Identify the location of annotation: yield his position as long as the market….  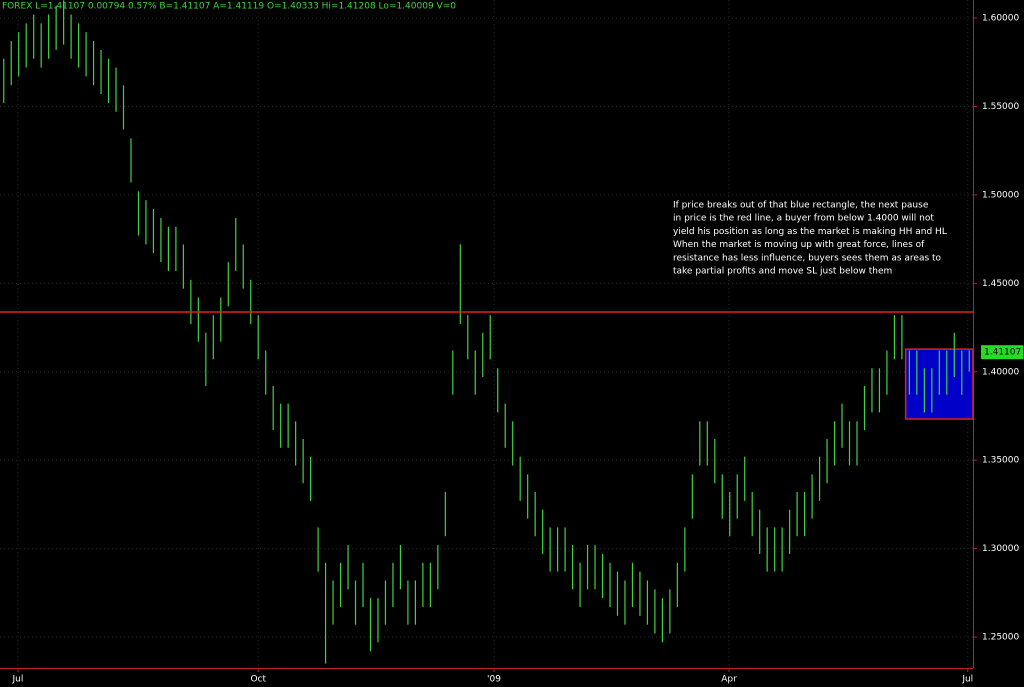
(810, 232).